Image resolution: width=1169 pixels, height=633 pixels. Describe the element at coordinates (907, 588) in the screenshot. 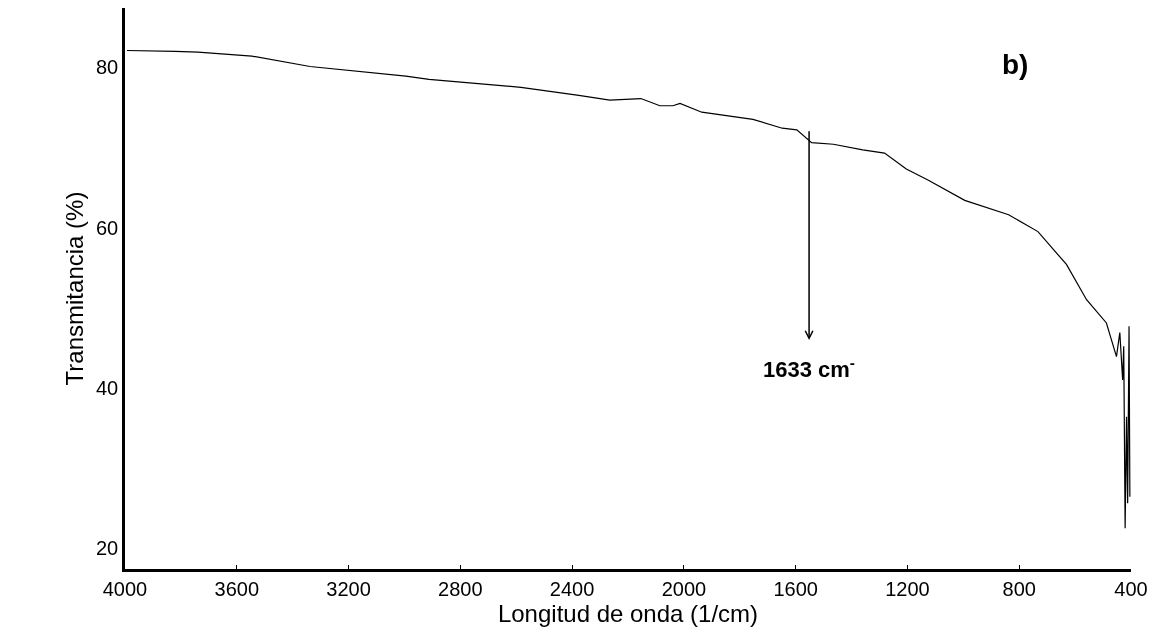

I see `x-tick-label: 1200` at that location.